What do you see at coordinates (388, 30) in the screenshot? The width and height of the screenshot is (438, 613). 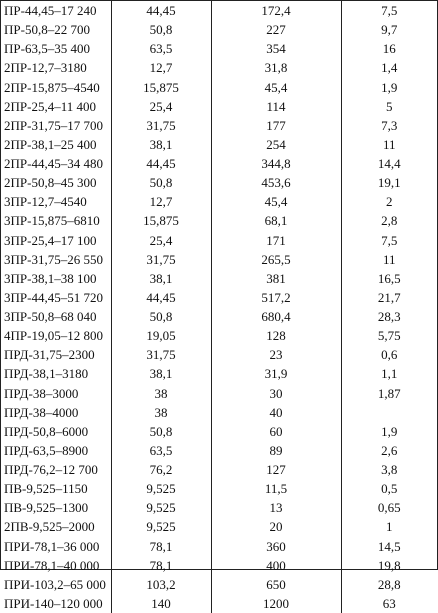 I see `mass-cell: 9,7` at bounding box center [388, 30].